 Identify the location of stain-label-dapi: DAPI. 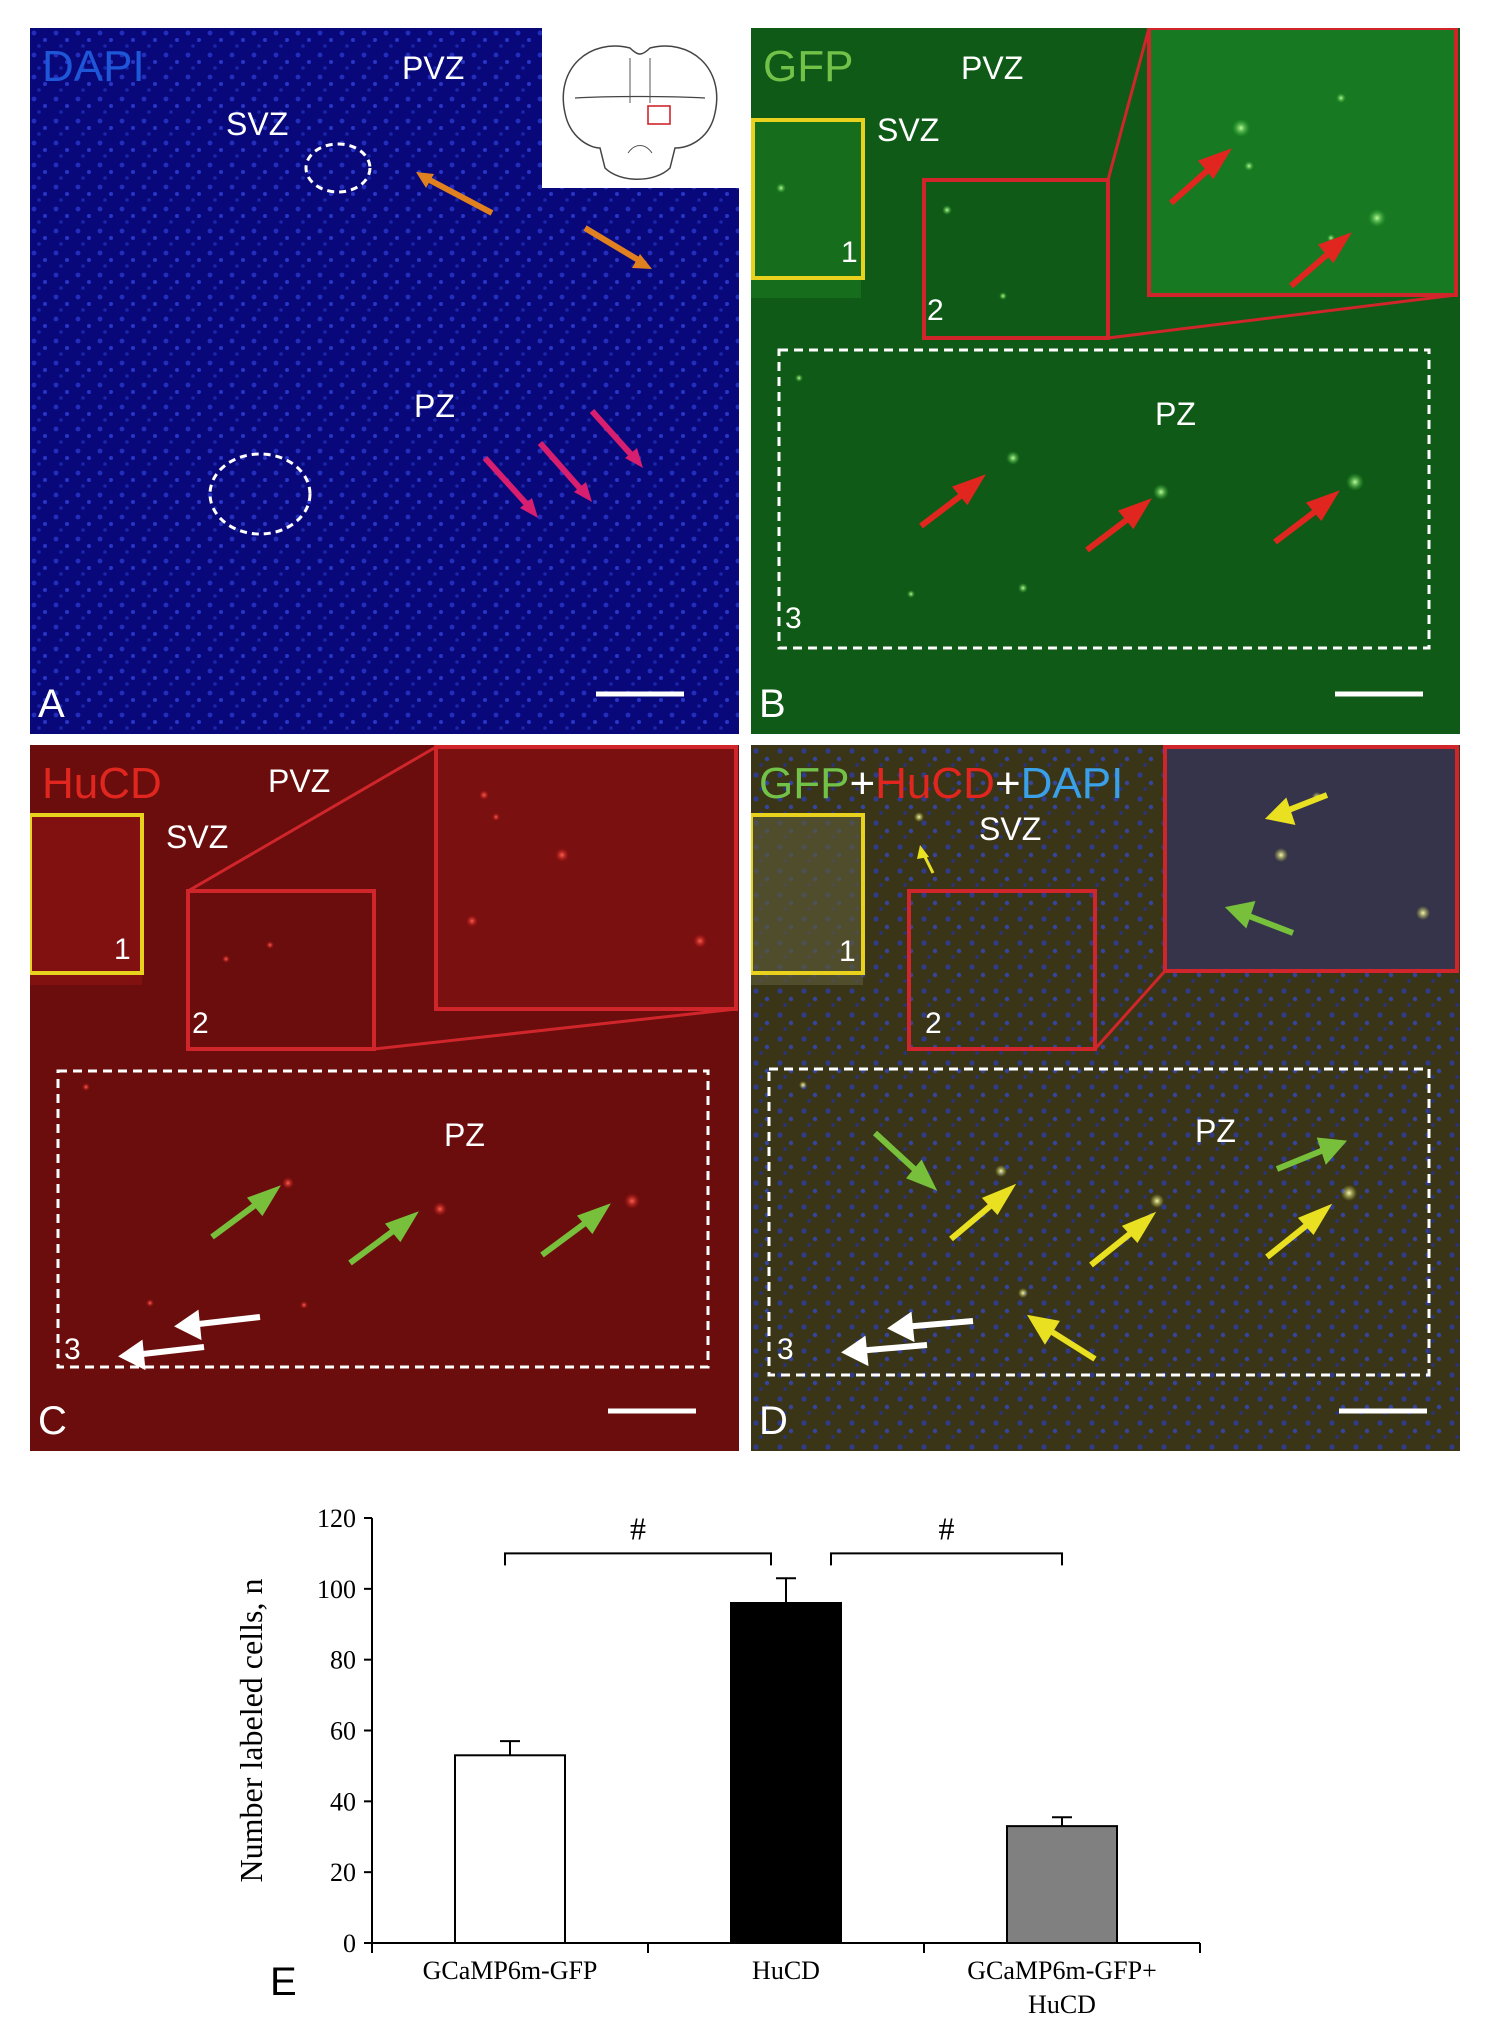
(93, 66).